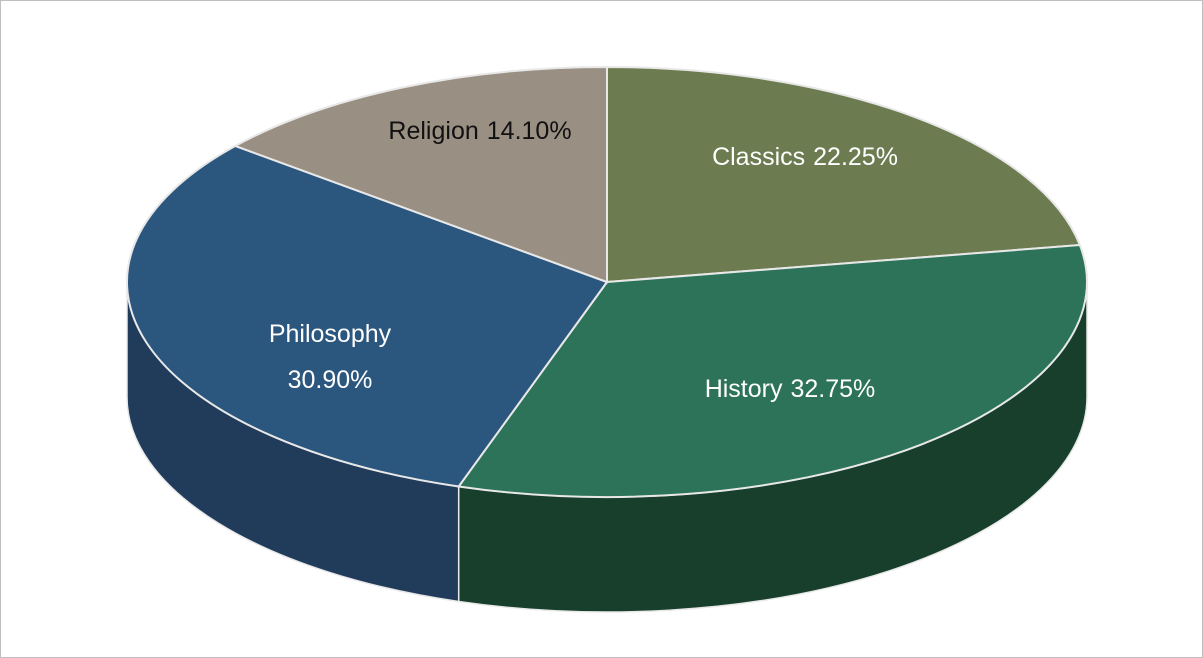 Image resolution: width=1203 pixels, height=658 pixels. Describe the element at coordinates (529, 131) in the screenshot. I see `value-label: 14.10%` at that location.